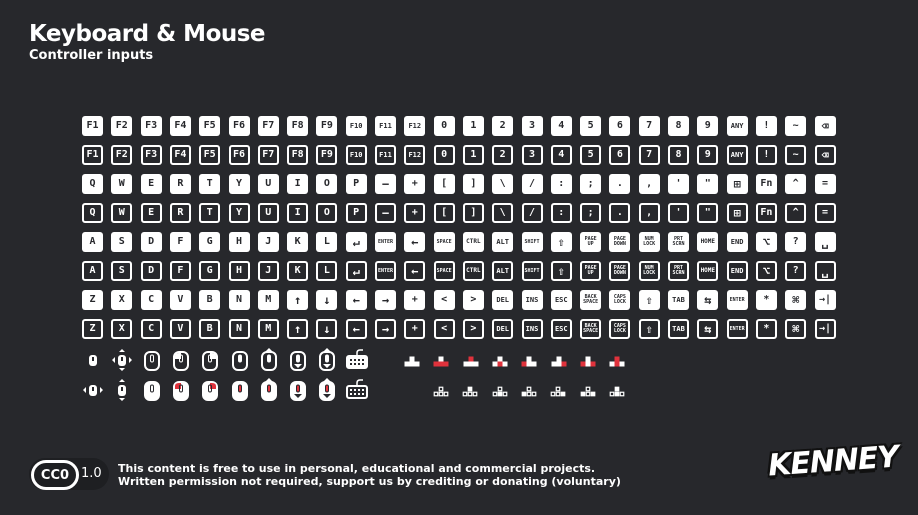 The height and width of the screenshot is (515, 918). Describe the element at coordinates (444, 300) in the screenshot. I see `key-filled: <` at that location.